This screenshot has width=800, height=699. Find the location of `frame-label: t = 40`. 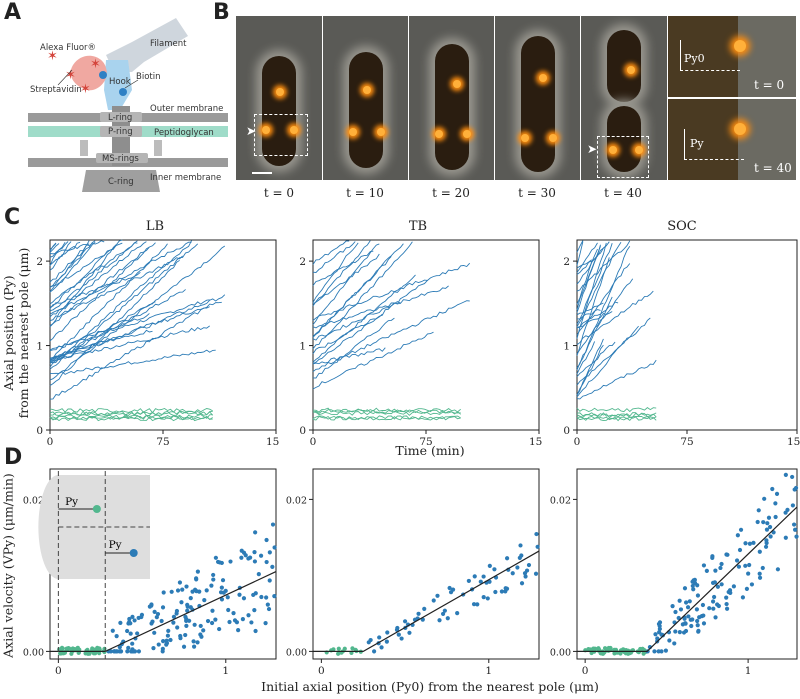

frame-label: t = 40 is located at coordinates (623, 193).